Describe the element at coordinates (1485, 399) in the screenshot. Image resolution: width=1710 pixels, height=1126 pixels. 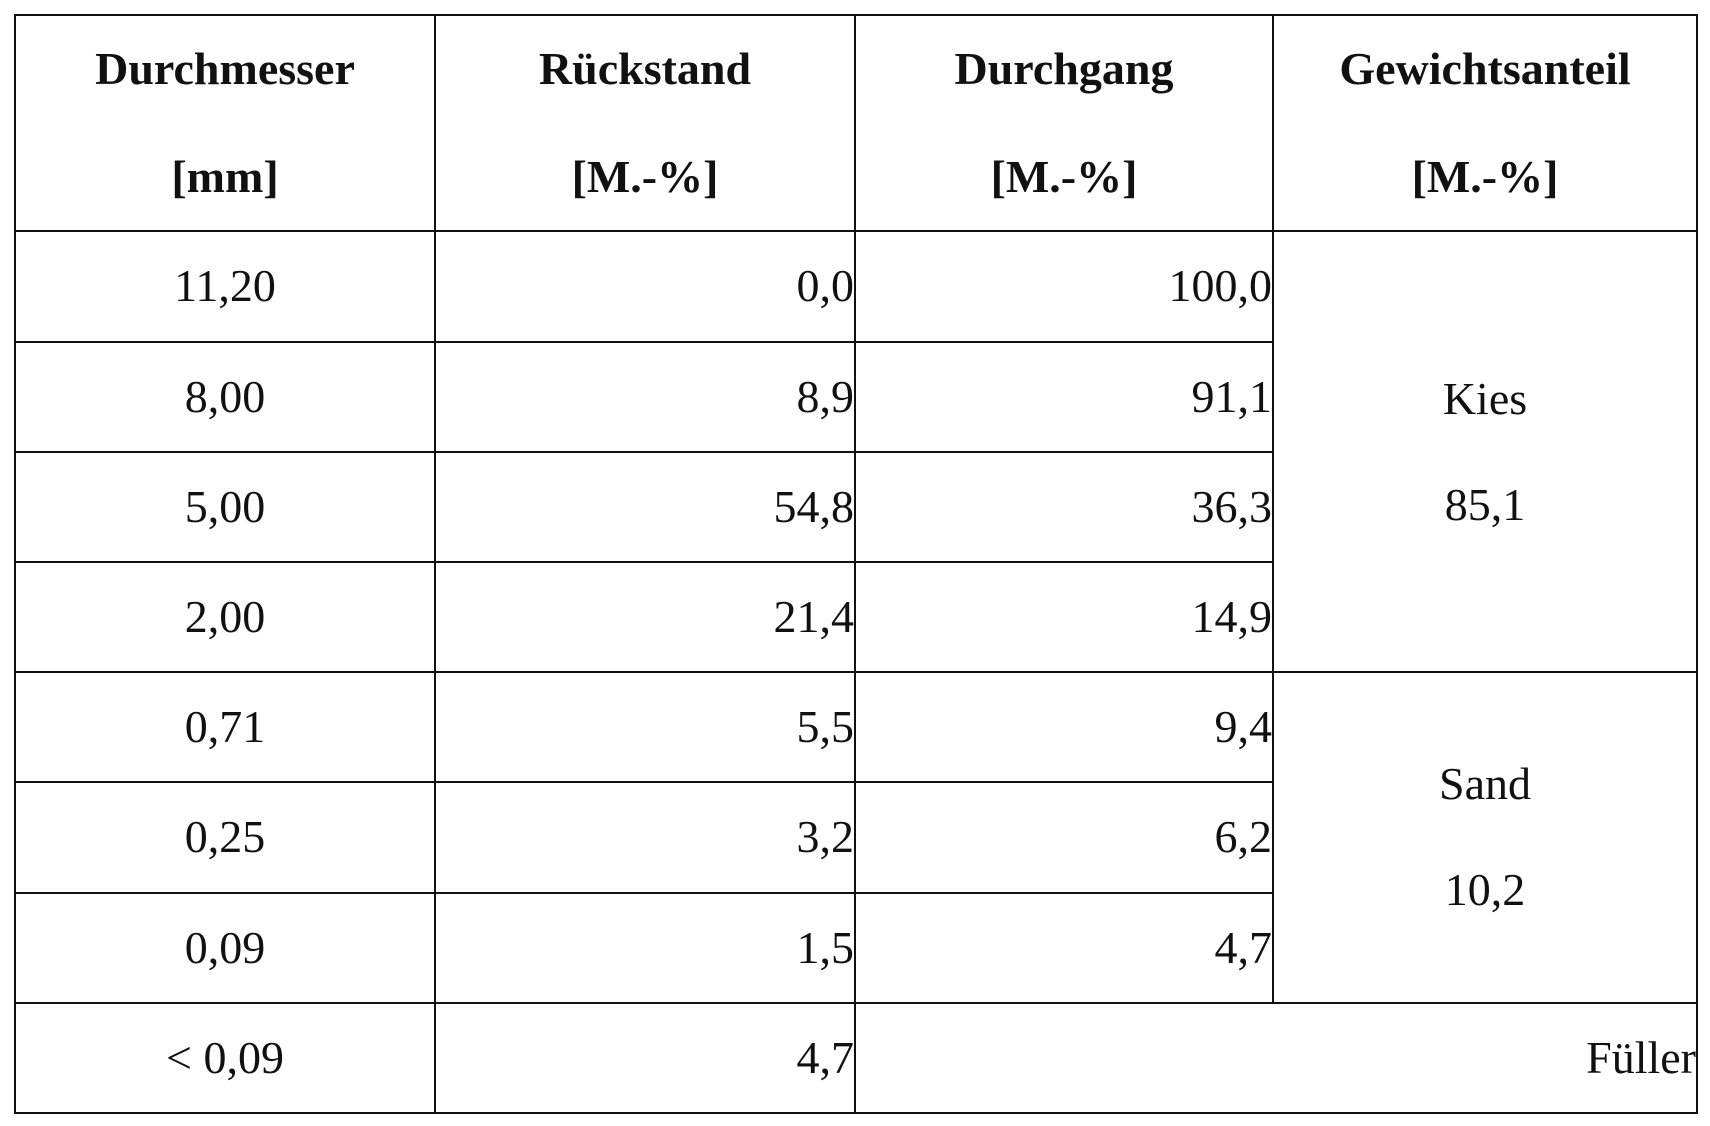
I see `group-kies-name: Kies` at that location.